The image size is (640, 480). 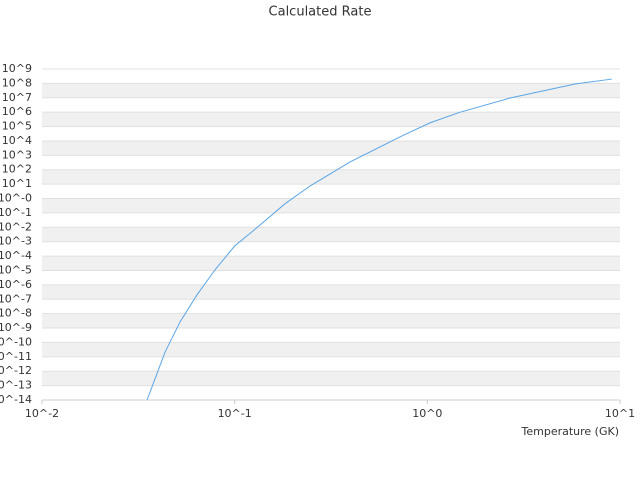 I want to click on y-tick-label: 10^8, so click(x=17, y=82).